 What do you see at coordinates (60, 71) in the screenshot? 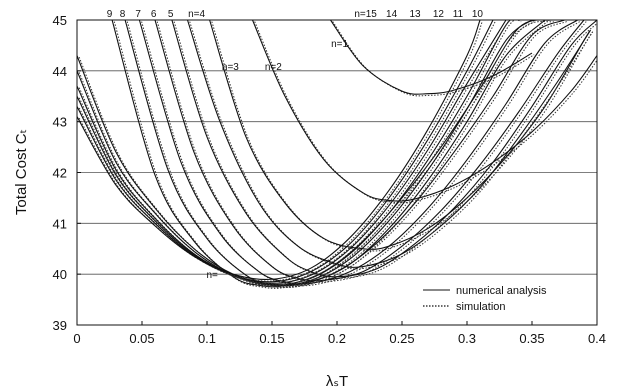
I see `y-tick-label: 44` at bounding box center [60, 71].